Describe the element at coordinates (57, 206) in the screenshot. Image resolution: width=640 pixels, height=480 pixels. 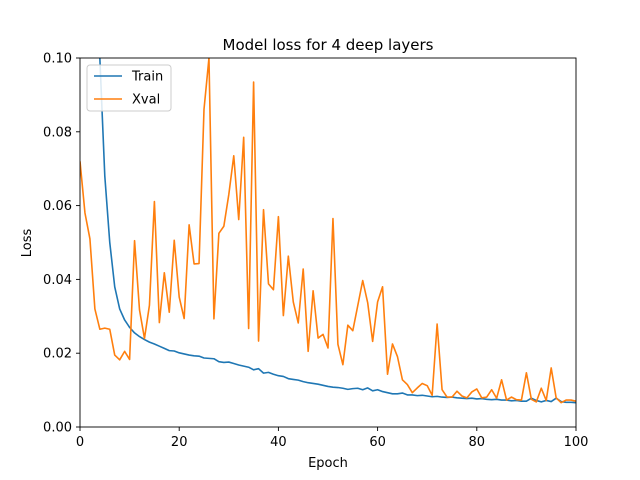
I see `y-tick-label: 0.06` at that location.